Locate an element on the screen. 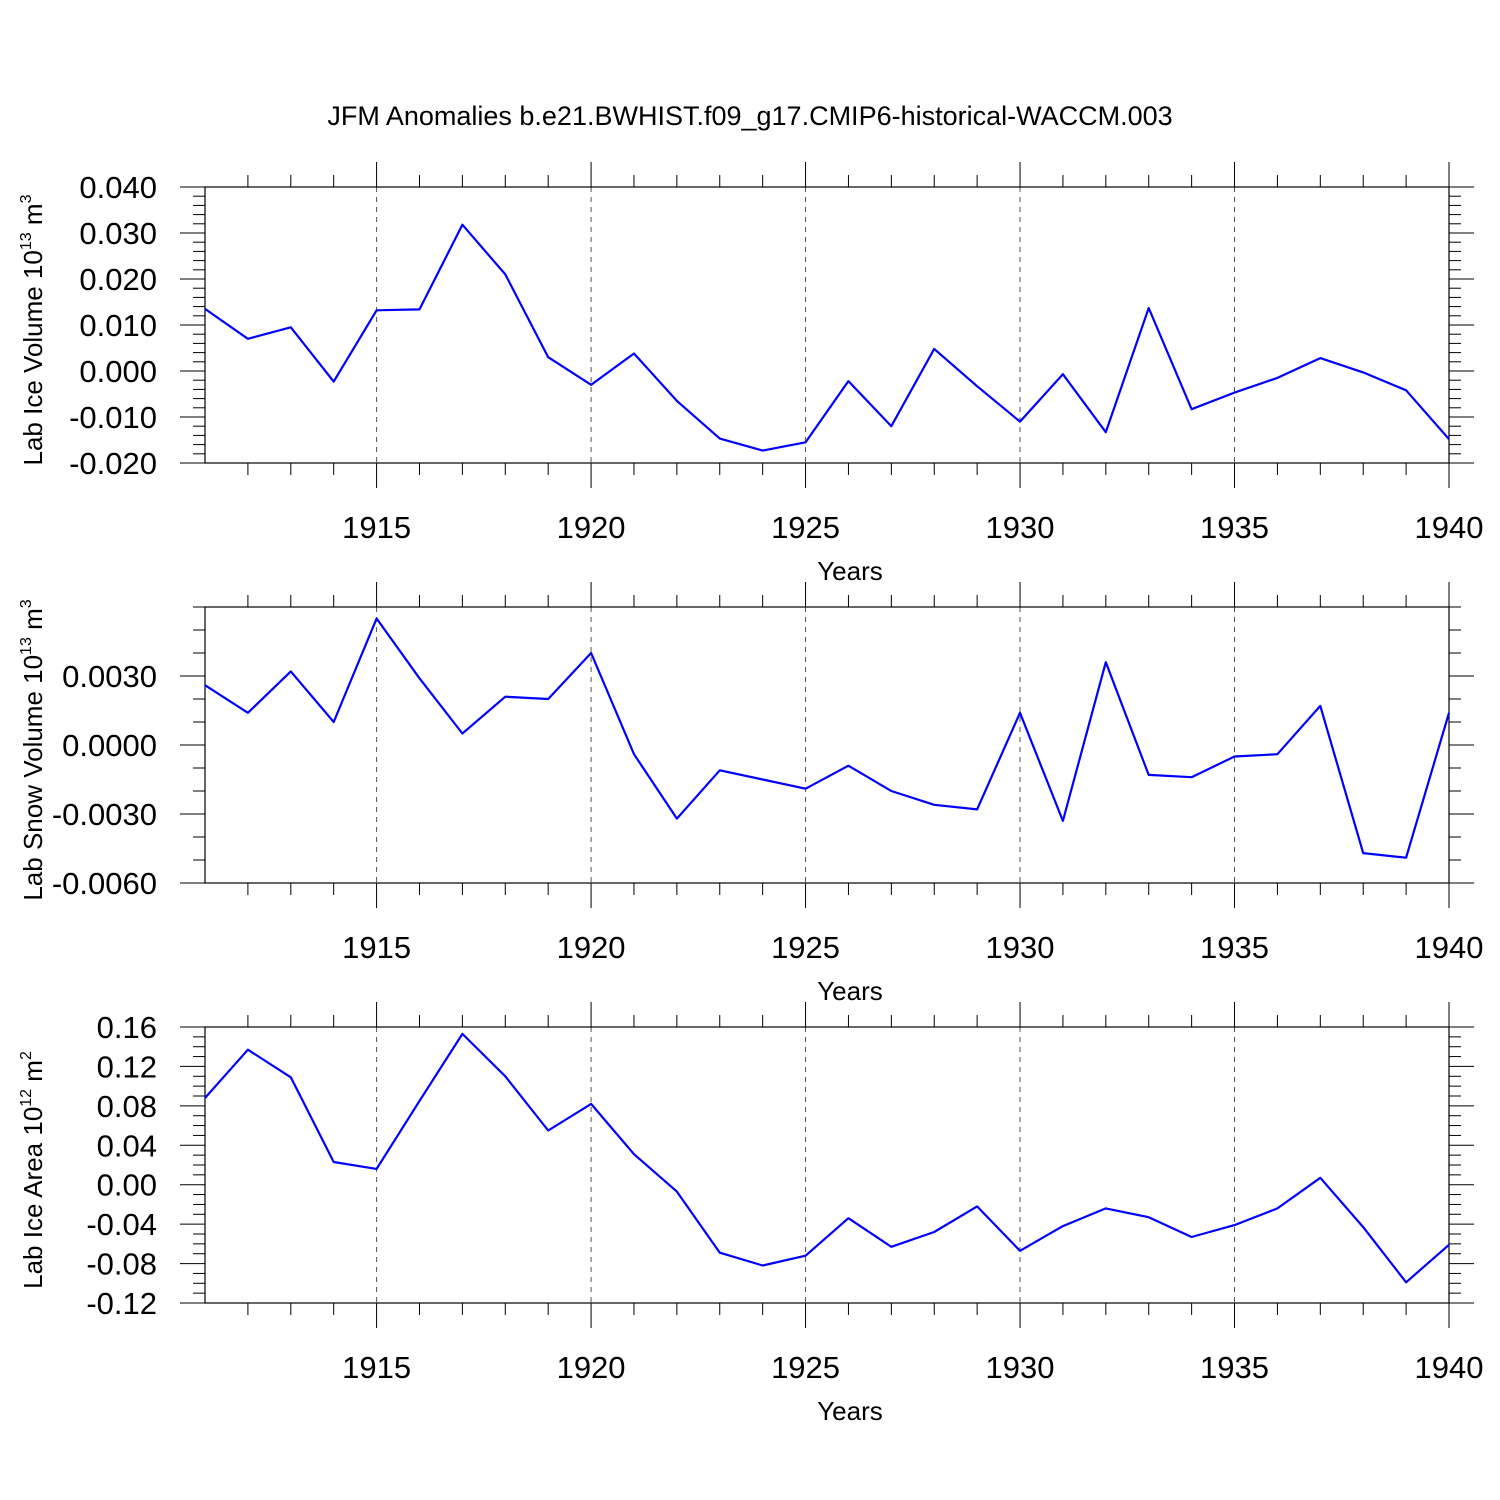 The image size is (1500, 1500). y-axis-title: Lab Snow Volume 1013 m3 is located at coordinates (33, 749).